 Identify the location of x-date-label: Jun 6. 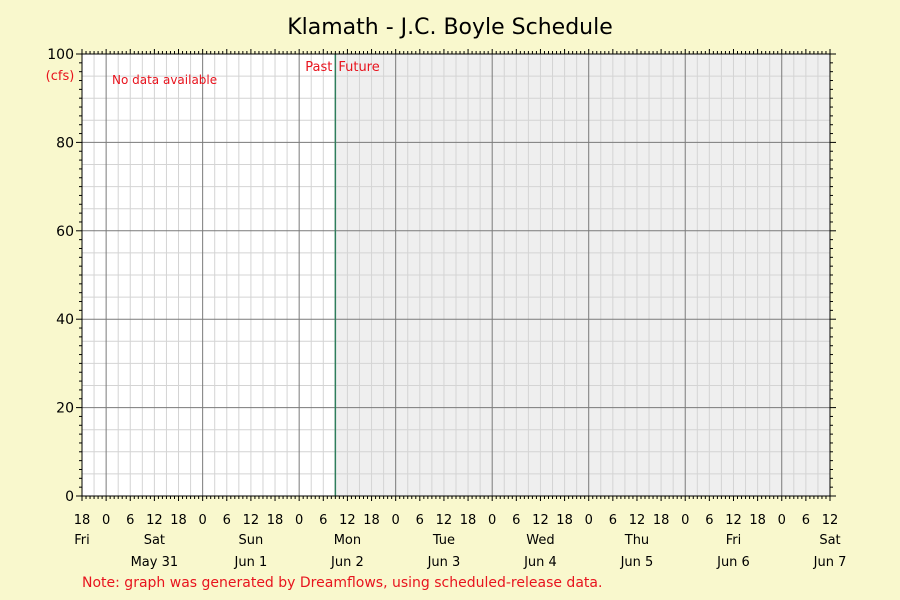
(733, 562).